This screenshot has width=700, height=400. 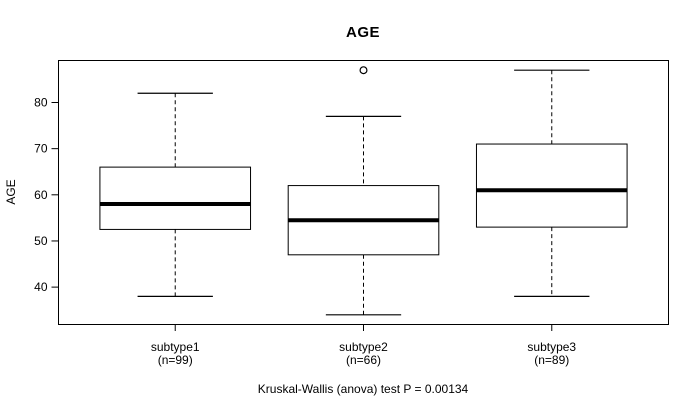 I want to click on group-n-count: (n=99), so click(x=175, y=360).